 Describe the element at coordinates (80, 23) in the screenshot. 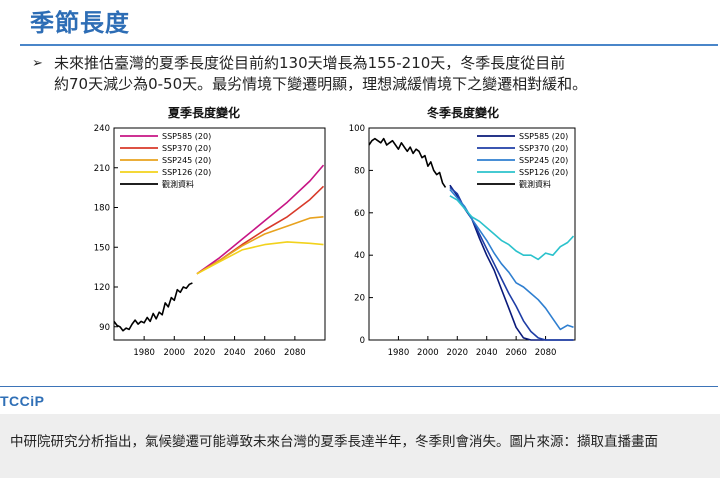

I see `slide-title: 季節長度` at that location.